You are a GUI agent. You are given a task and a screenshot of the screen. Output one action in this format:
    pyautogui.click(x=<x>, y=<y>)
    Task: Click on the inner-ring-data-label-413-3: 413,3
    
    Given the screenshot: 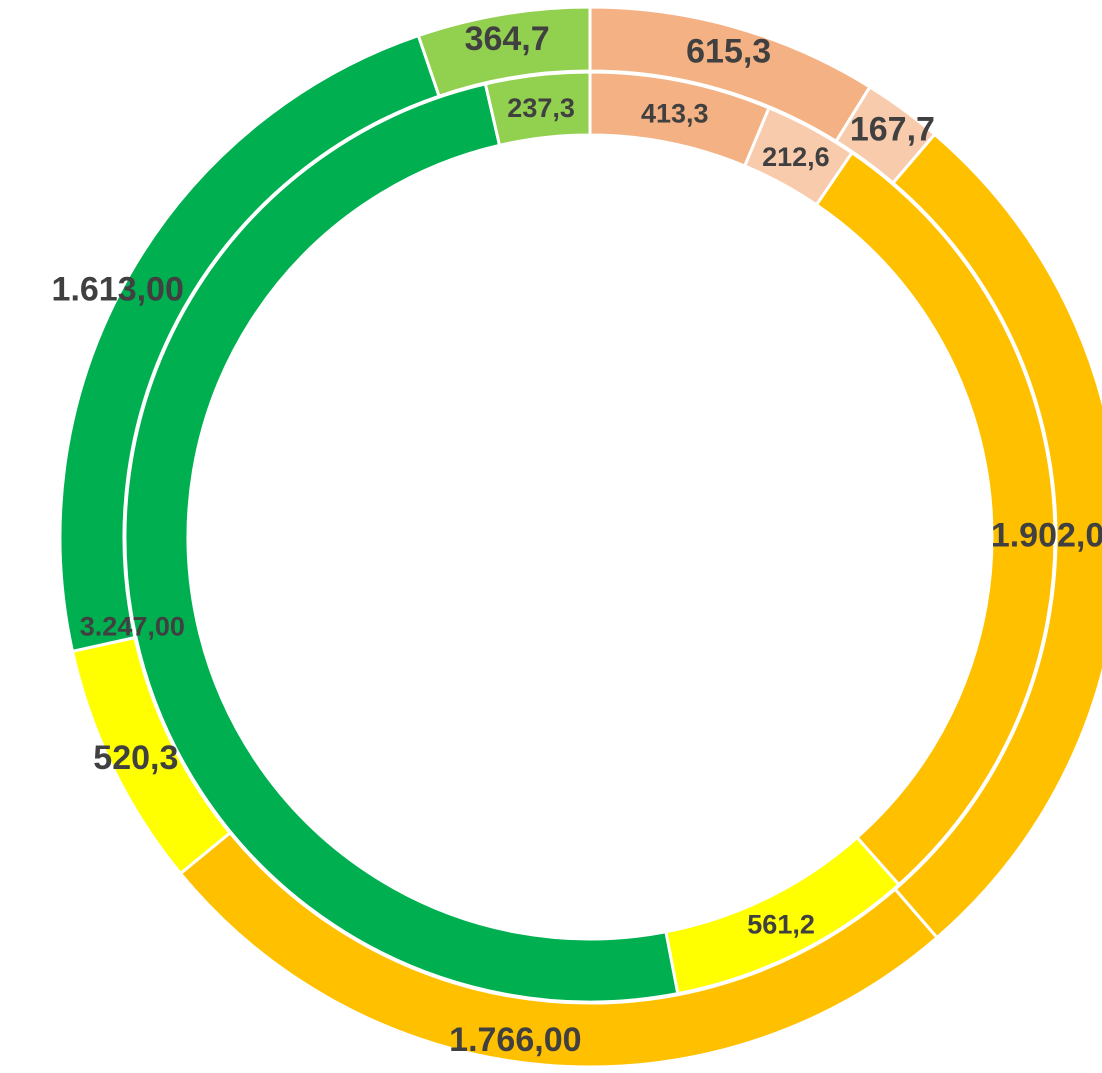 What is the action you would take?
    pyautogui.click(x=675, y=113)
    